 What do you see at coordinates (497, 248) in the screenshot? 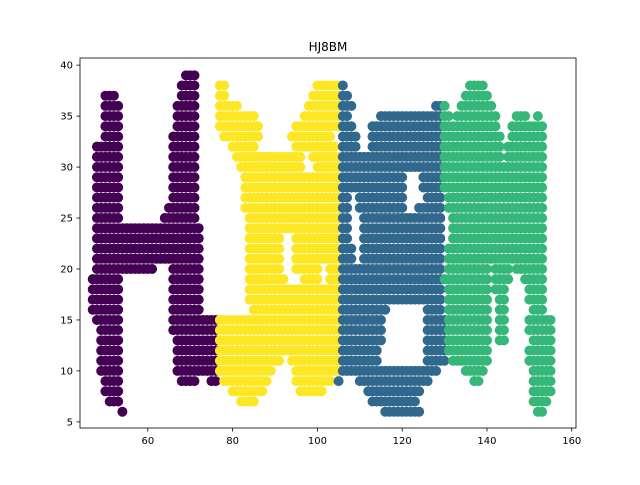
I see `series-m` at bounding box center [497, 248].